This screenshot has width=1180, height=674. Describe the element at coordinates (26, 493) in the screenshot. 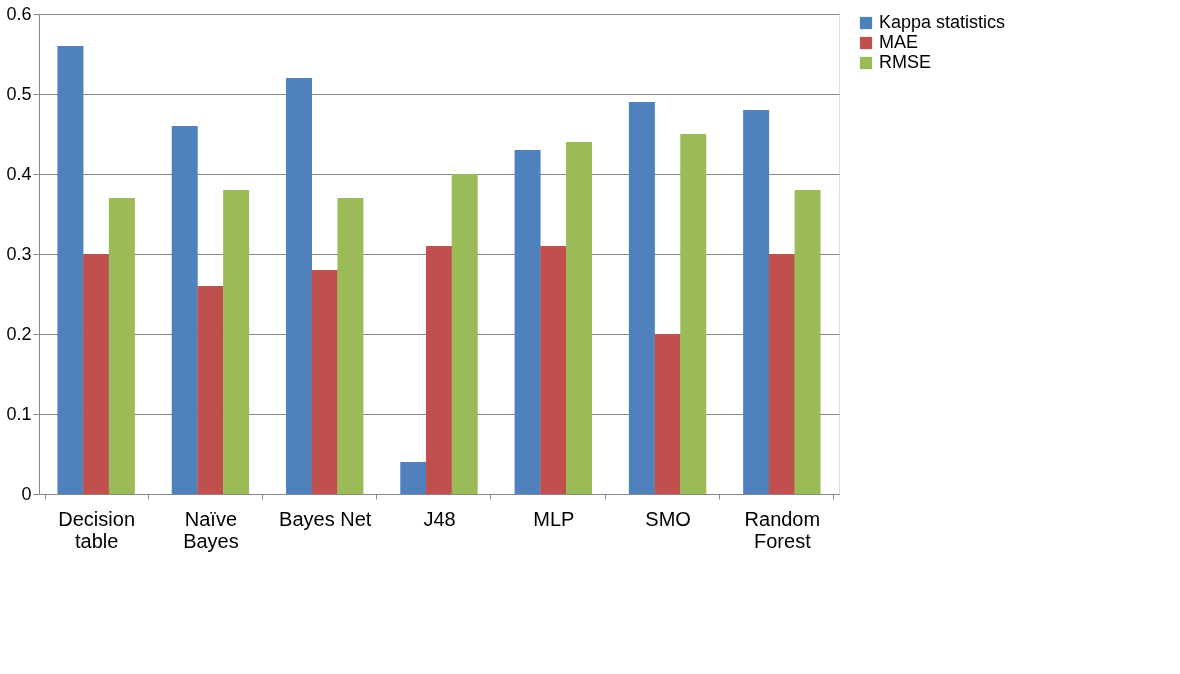

I see `y-tick-label: 0` at that location.